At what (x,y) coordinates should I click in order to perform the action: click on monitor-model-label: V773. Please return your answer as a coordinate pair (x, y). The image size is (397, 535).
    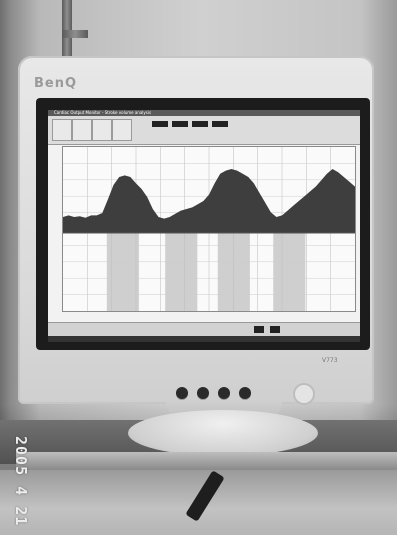
    Looking at the image, I should click on (330, 360).